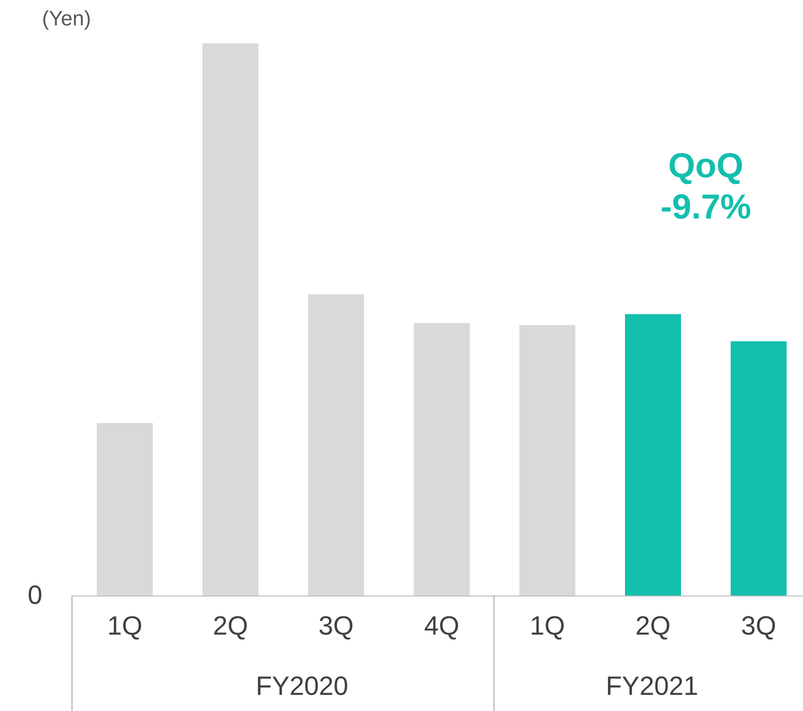  I want to click on annotation: QoQ -9.7%, so click(706, 186).